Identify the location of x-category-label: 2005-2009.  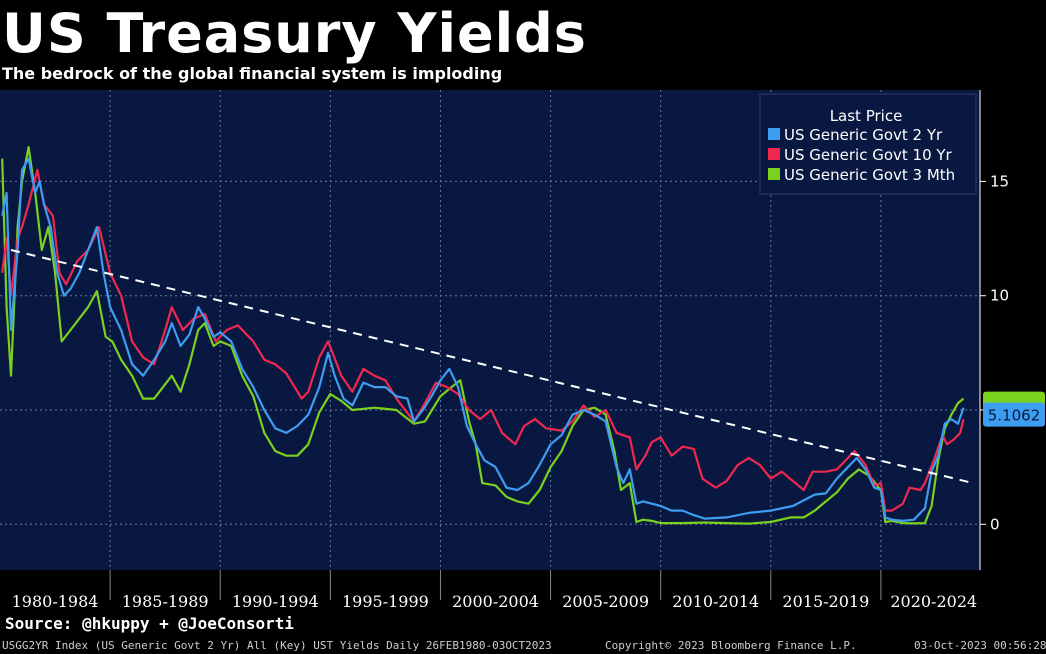
(605, 601).